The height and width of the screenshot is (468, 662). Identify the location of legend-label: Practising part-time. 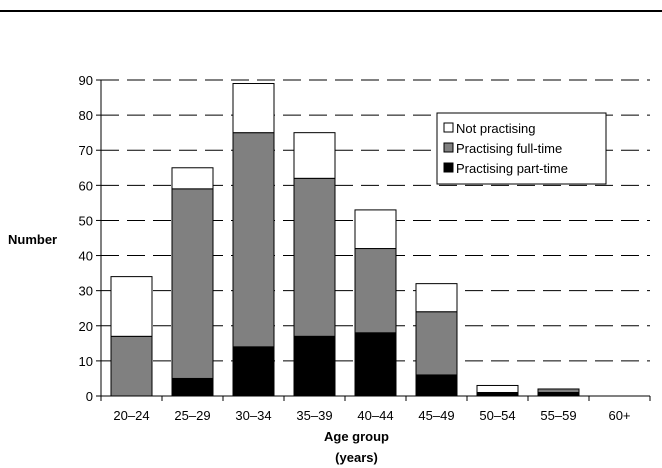
(512, 168).